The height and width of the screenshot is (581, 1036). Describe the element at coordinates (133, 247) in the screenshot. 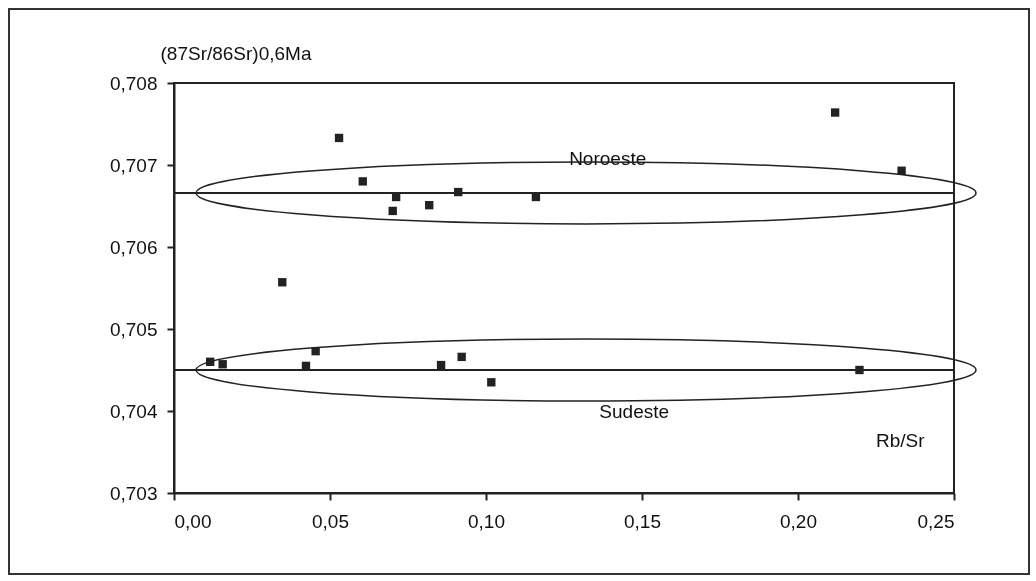

I see `y-tick-label: 0,706` at that location.